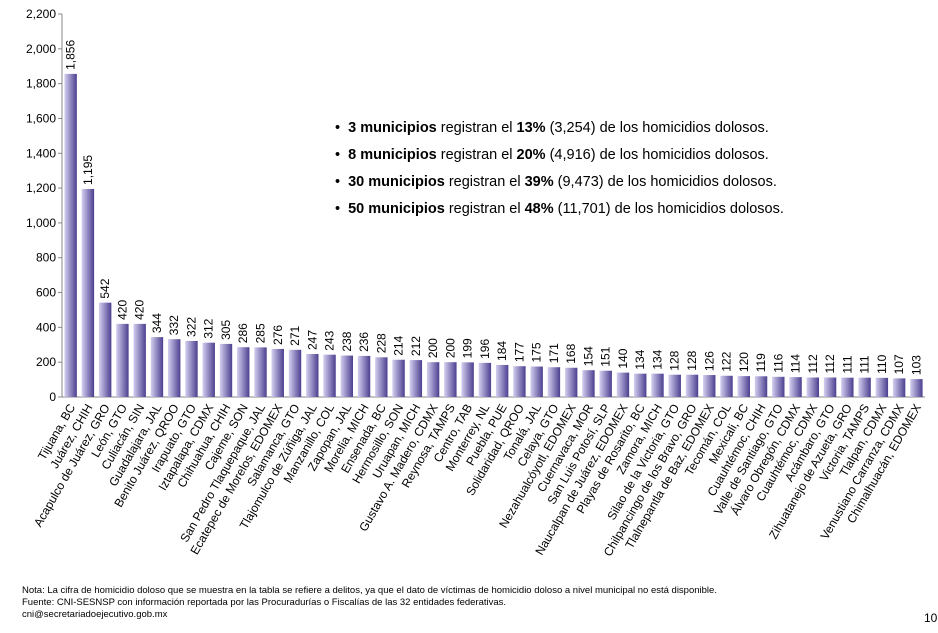  I want to click on value-label: 154, so click(588, 356).